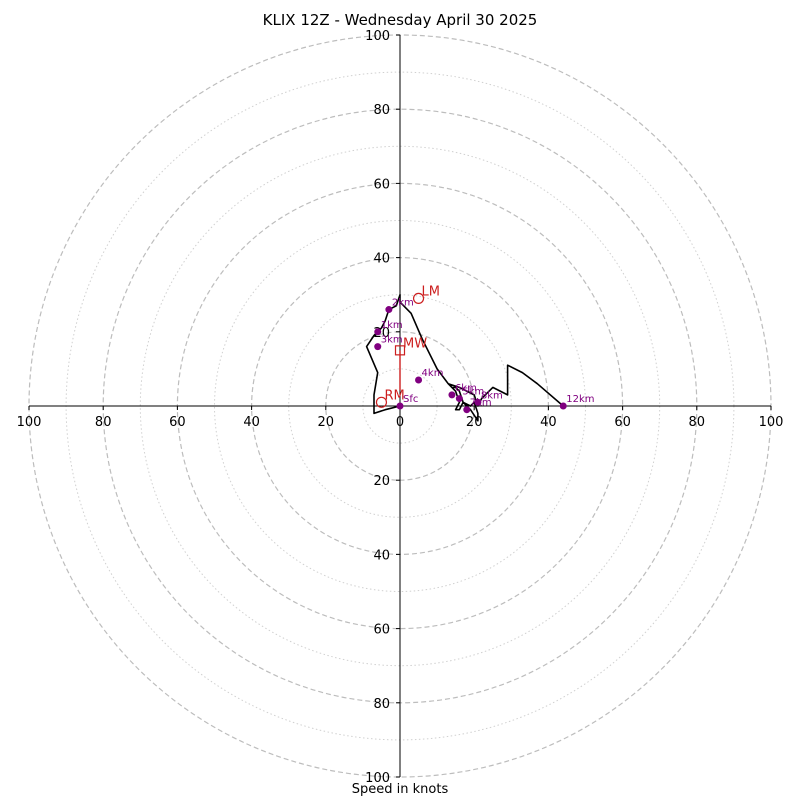 The width and height of the screenshot is (800, 800). Describe the element at coordinates (394, 395) in the screenshot. I see `storm-motion-rm-label: RM` at that location.